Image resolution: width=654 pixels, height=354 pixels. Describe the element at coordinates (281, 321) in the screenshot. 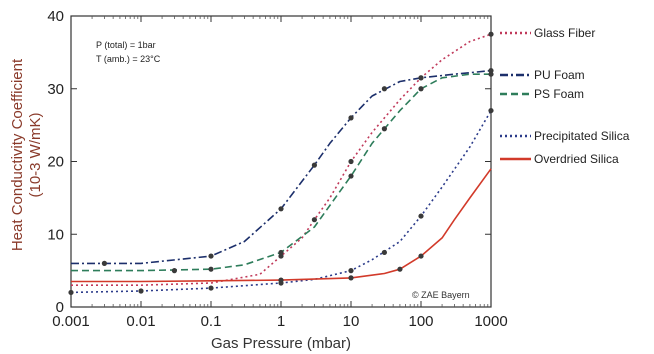

I see `x-tick-label: 1` at that location.